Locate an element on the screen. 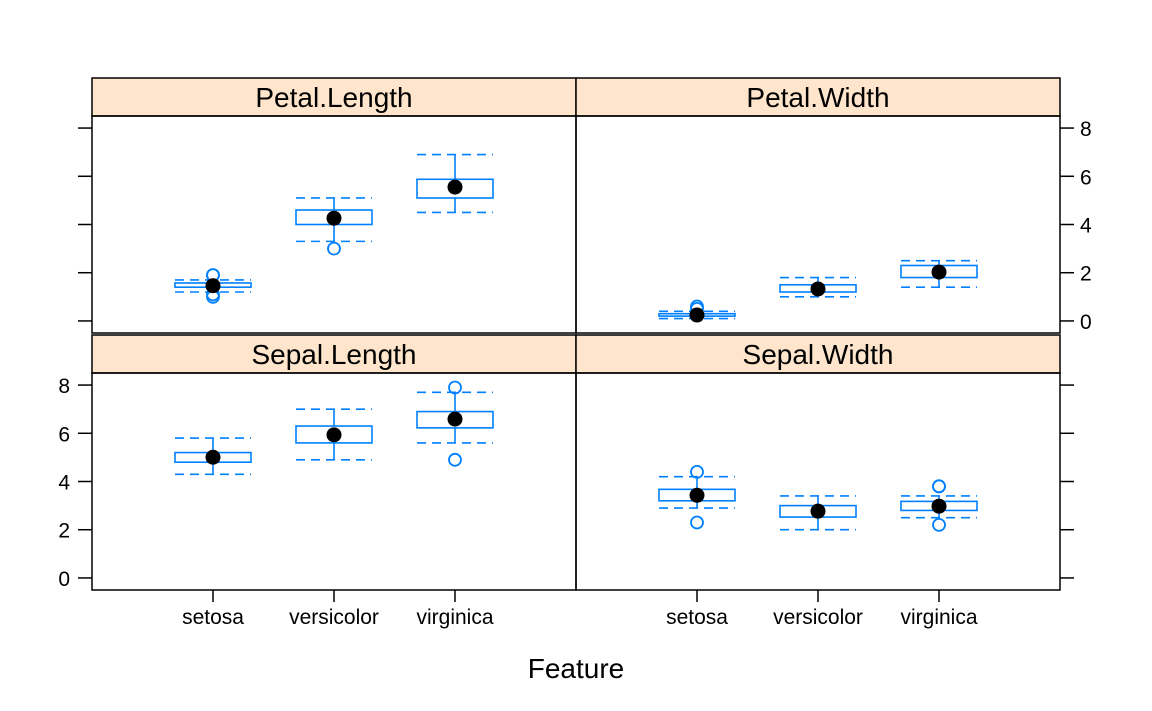 The width and height of the screenshot is (1152, 711). panel-title: Sepal.Length is located at coordinates (333, 354).